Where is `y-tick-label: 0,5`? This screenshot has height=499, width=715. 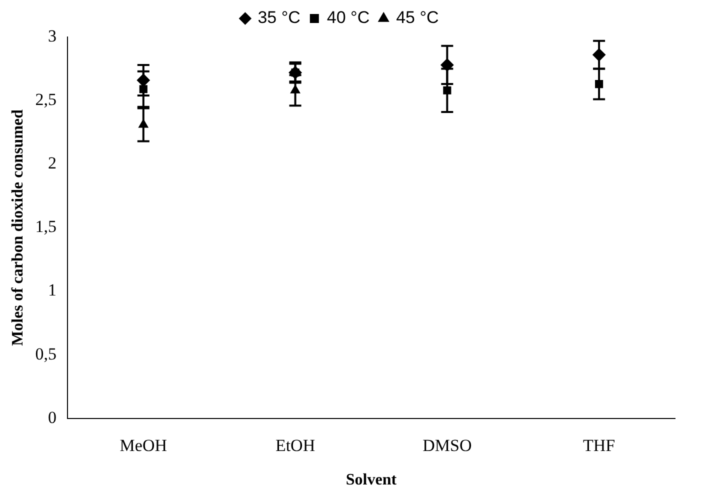
y-tick-label: 0,5 is located at coordinates (45, 354).